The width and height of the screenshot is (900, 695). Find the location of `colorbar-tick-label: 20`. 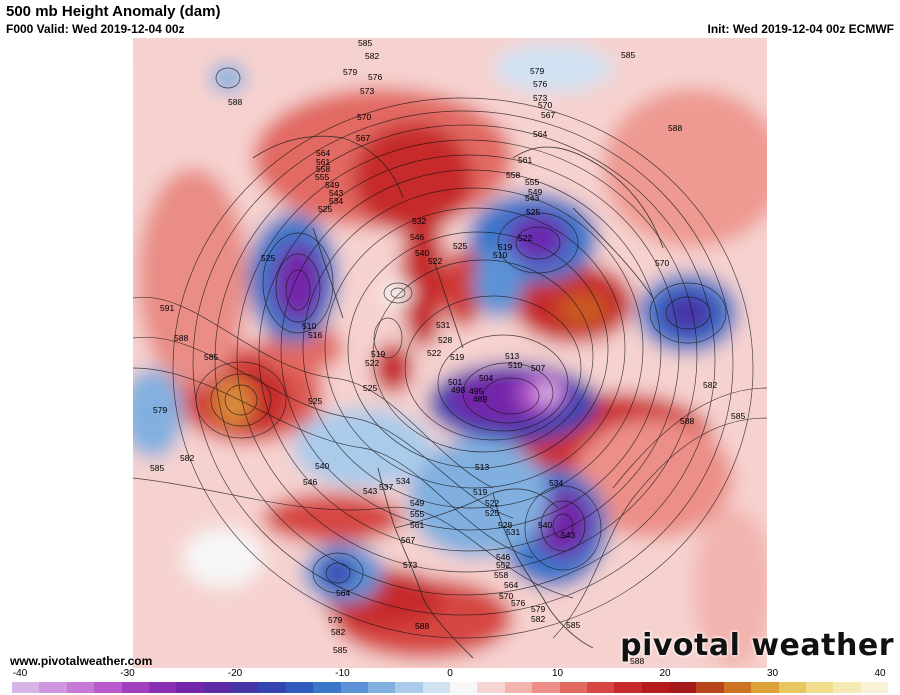

colorbar-tick-label: 20 is located at coordinates (665, 673).